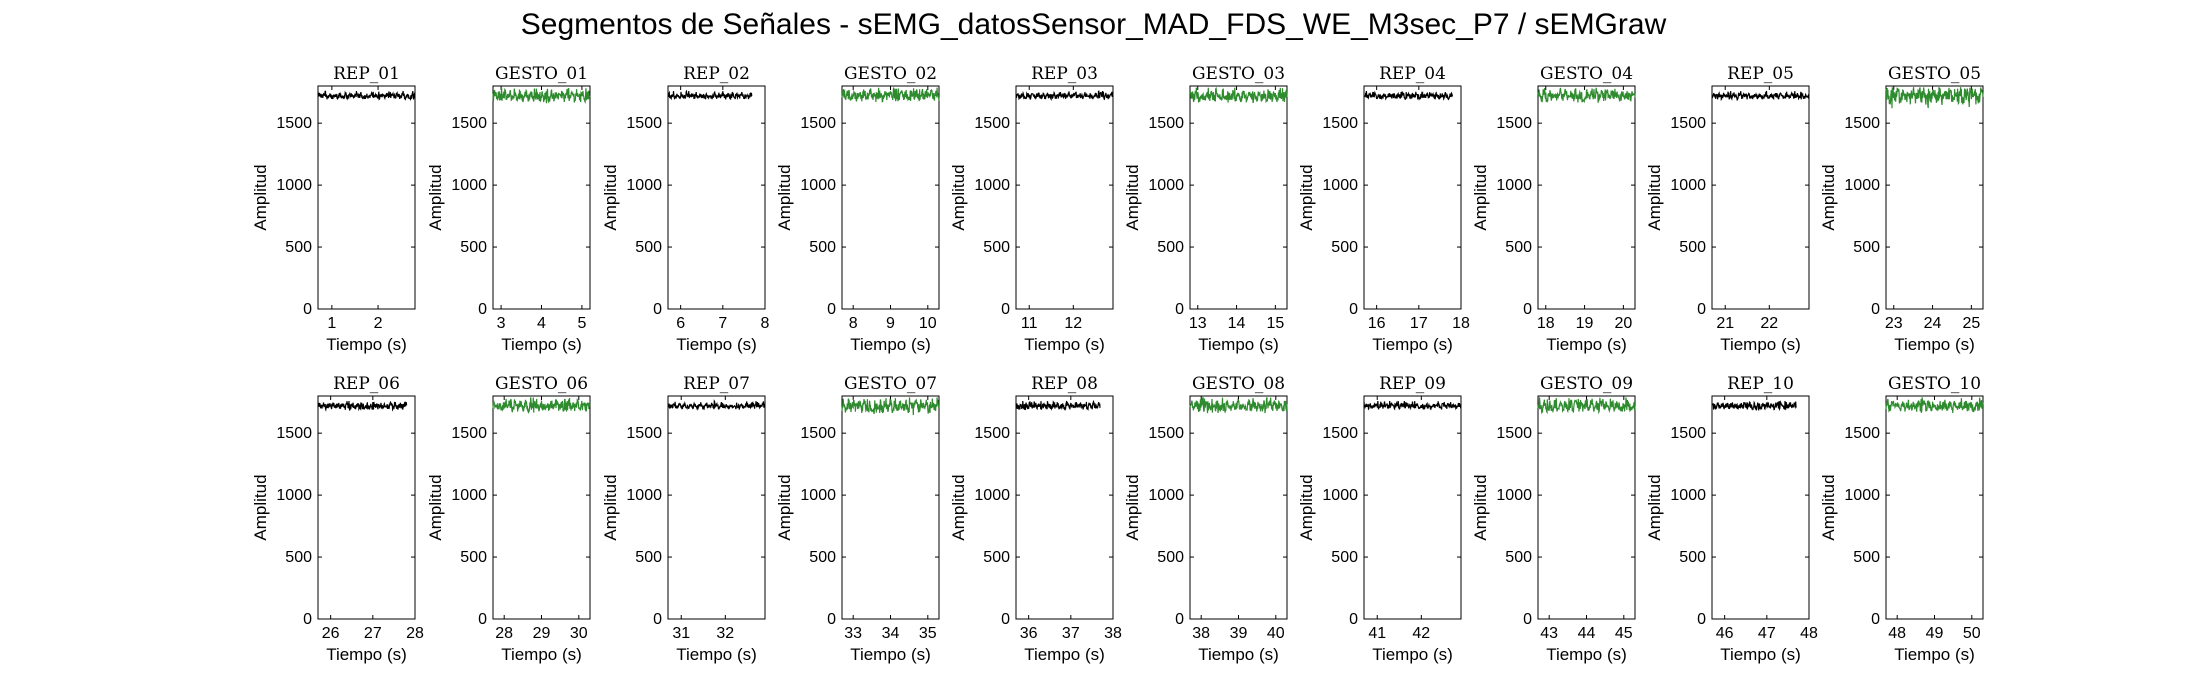 The image size is (2187, 688). Describe the element at coordinates (1031, 209) in the screenshot. I see `subplot-rep-03: REP_03 0 500 1000 1500 11 12 Tiempo (s) Amplitud` at that location.